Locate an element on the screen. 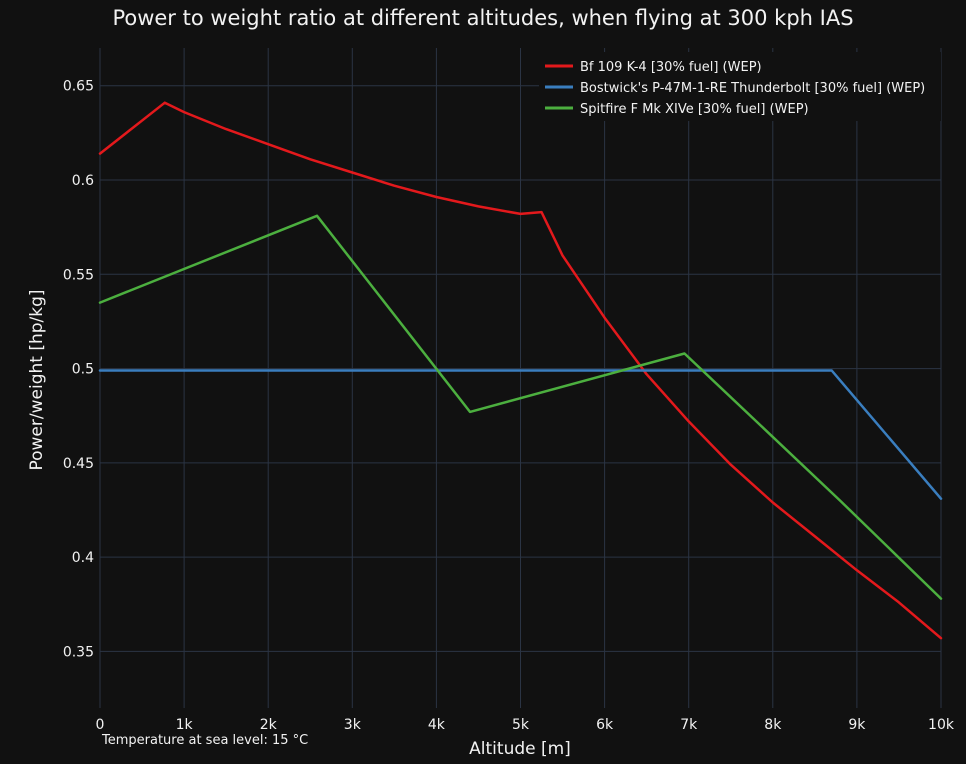 Image resolution: width=966 pixels, height=764 pixels. legend-background is located at coordinates (740, 86).